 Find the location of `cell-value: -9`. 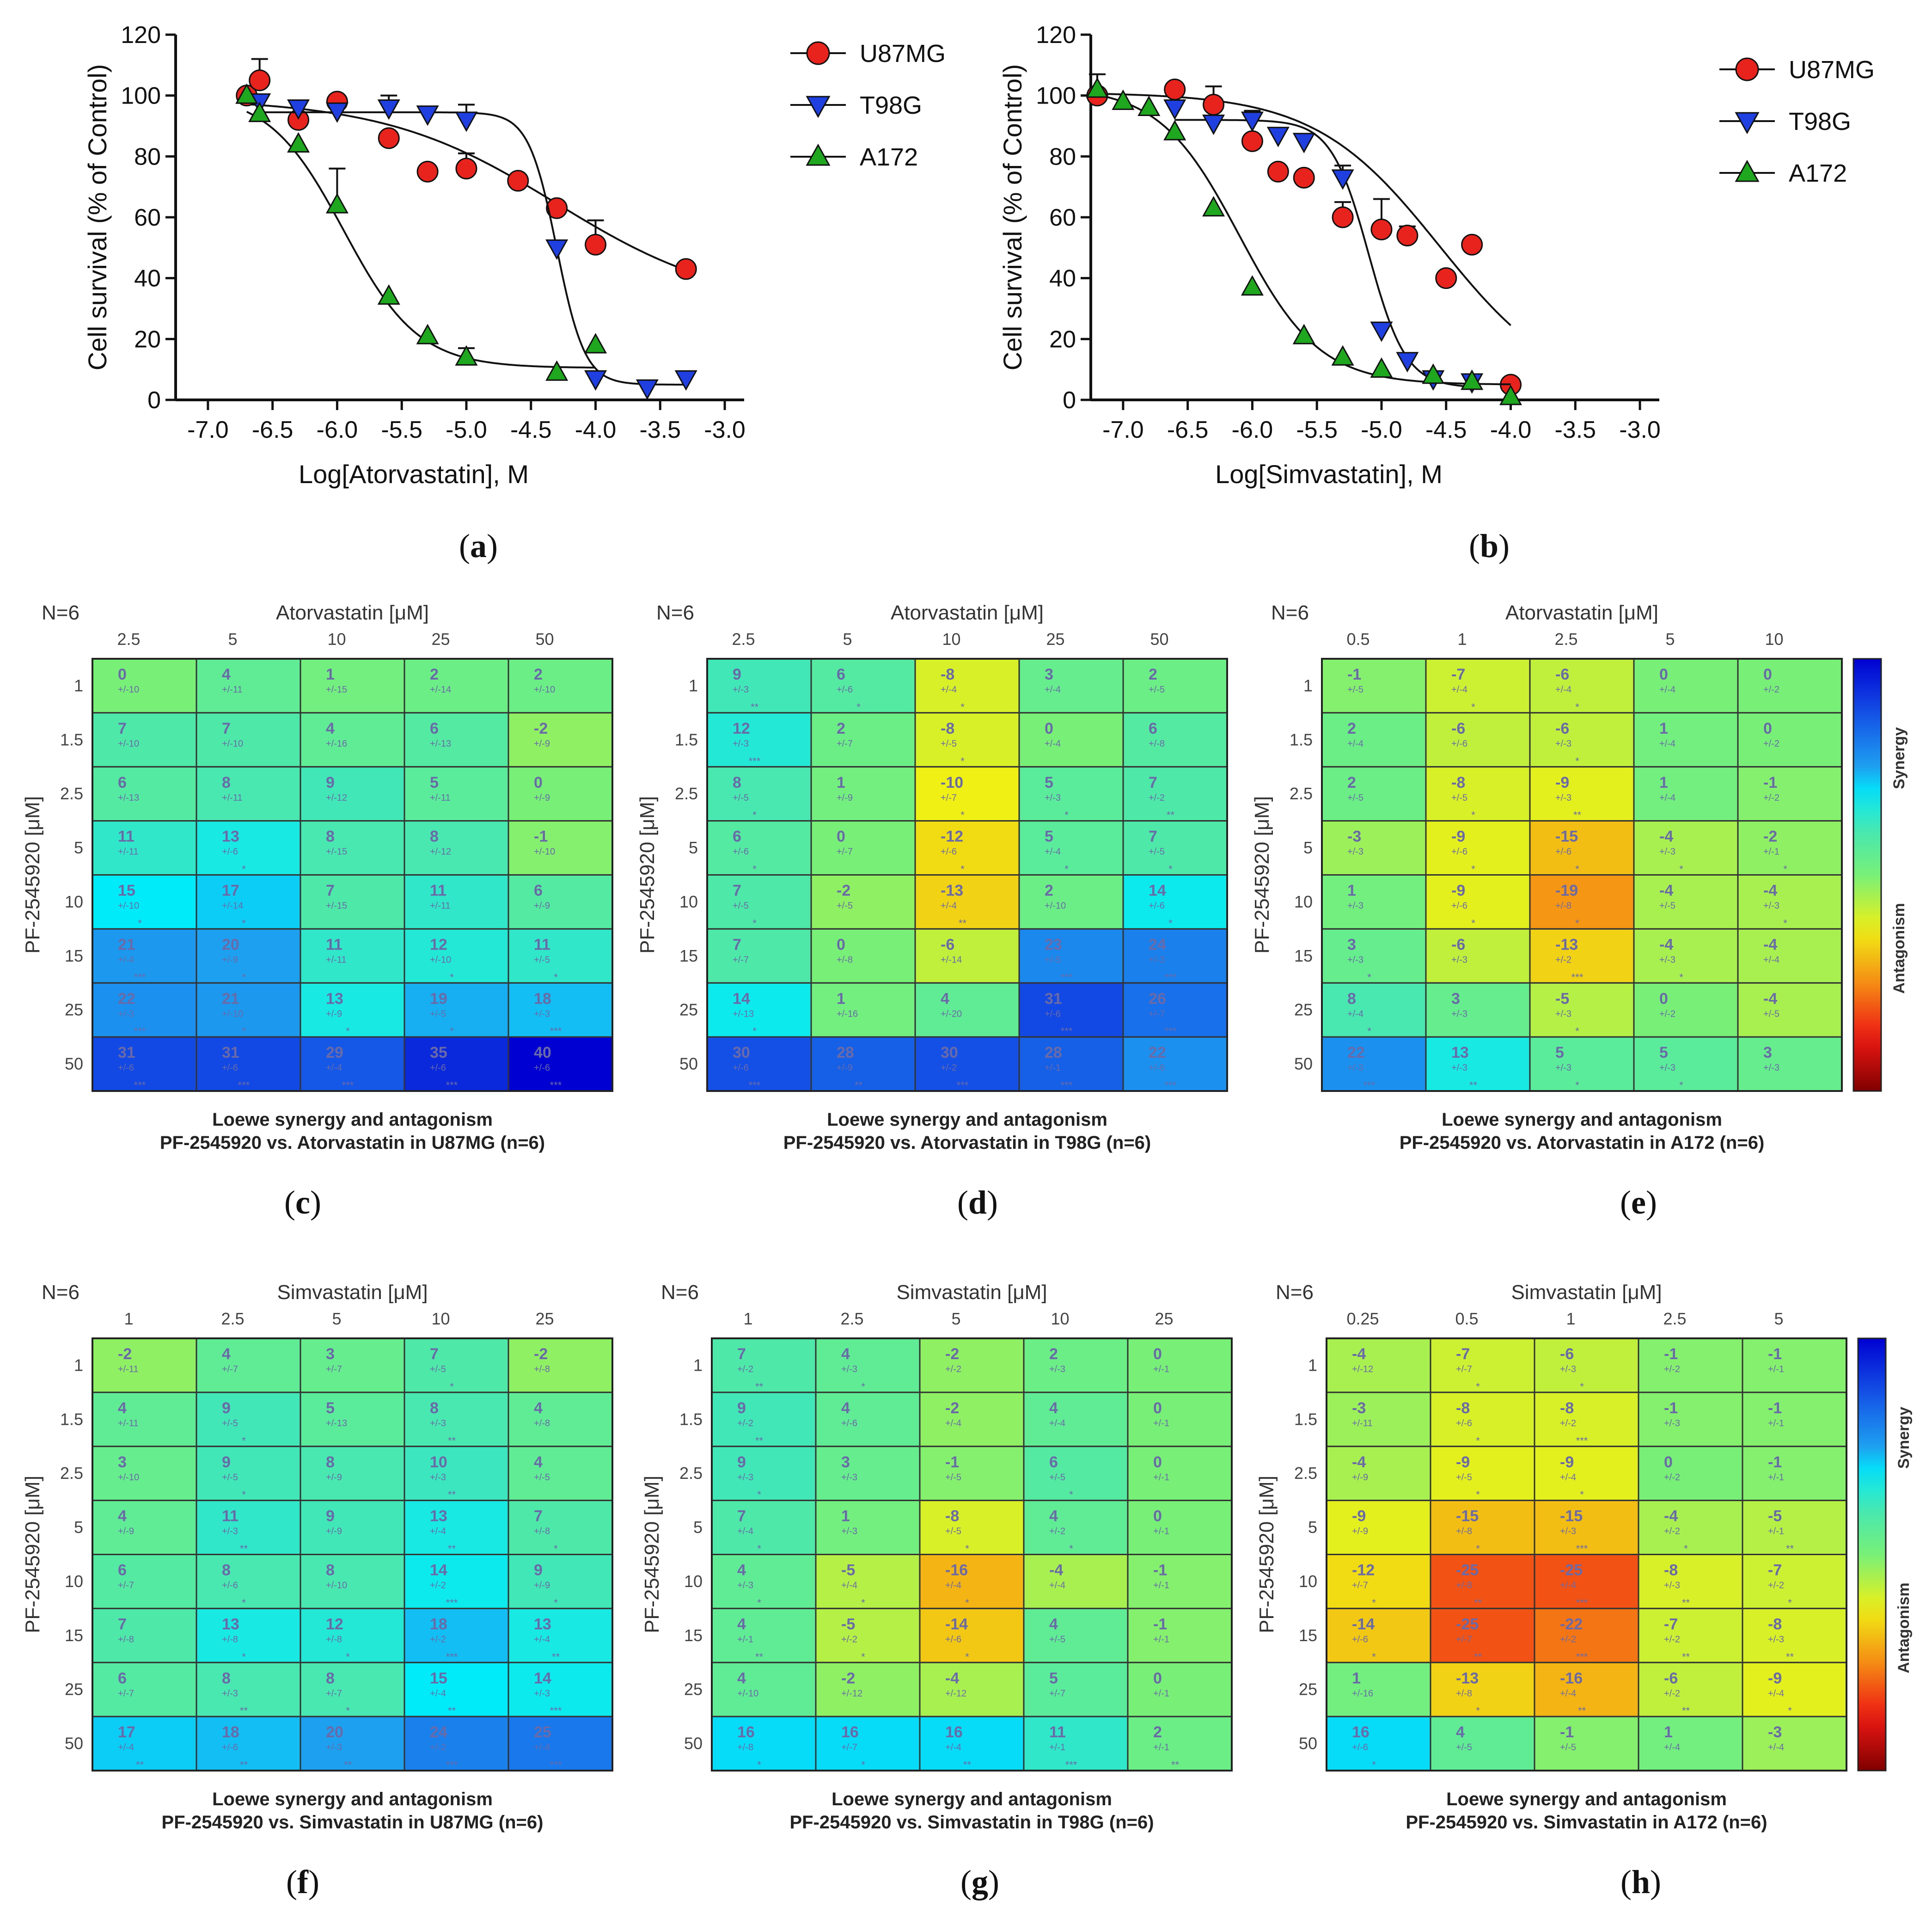

cell-value: -9 is located at coordinates (1775, 1678).